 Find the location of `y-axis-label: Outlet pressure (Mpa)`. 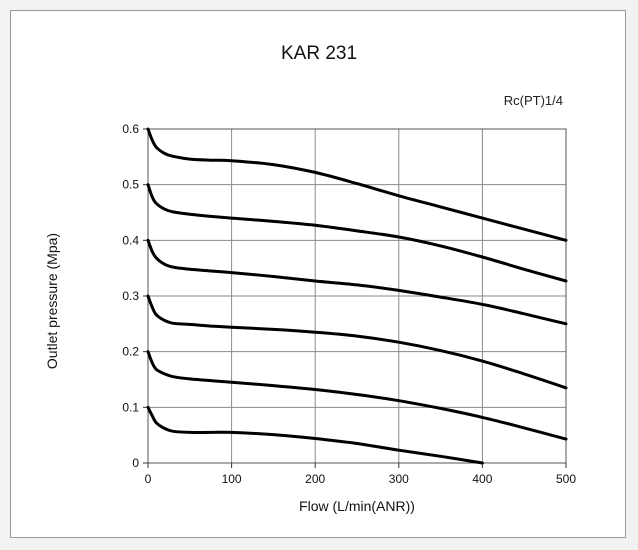

y-axis-label: Outlet pressure (Mpa) is located at coordinates (52, 301).